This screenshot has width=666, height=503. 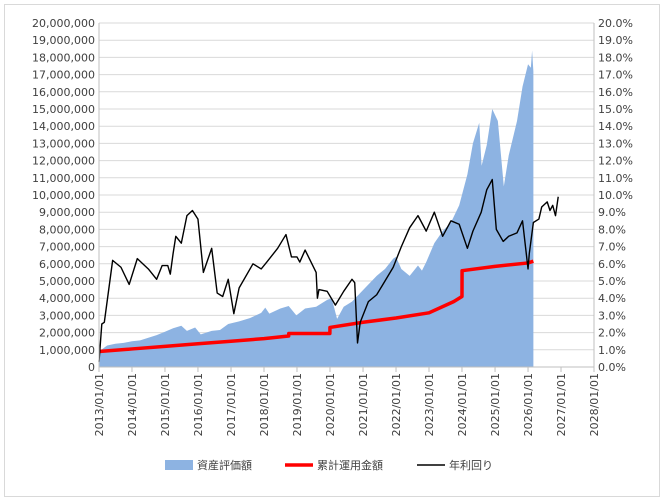 I want to click on x-tick-label: 2025/01/01, so click(x=495, y=404).